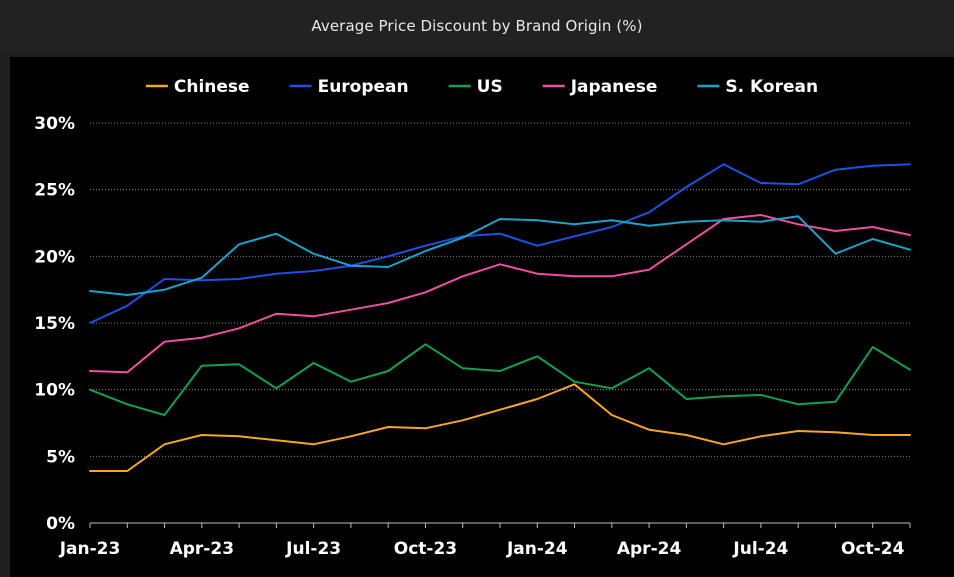  I want to click on x-tick-label: Jan-23, so click(90, 549).